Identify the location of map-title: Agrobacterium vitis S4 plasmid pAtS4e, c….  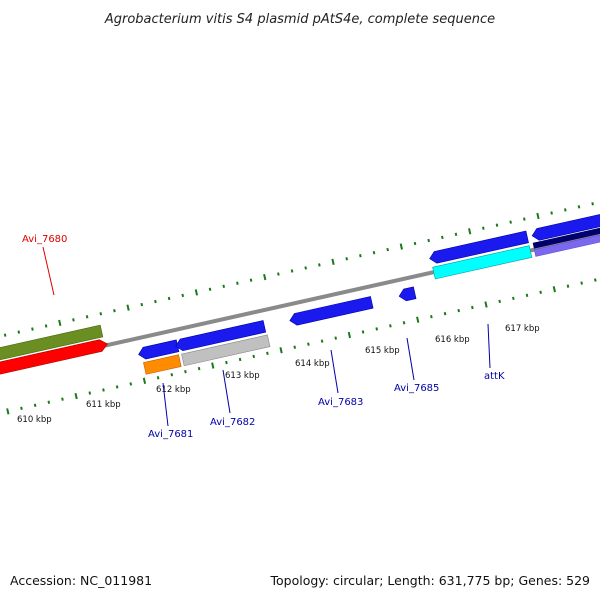
(299, 19).